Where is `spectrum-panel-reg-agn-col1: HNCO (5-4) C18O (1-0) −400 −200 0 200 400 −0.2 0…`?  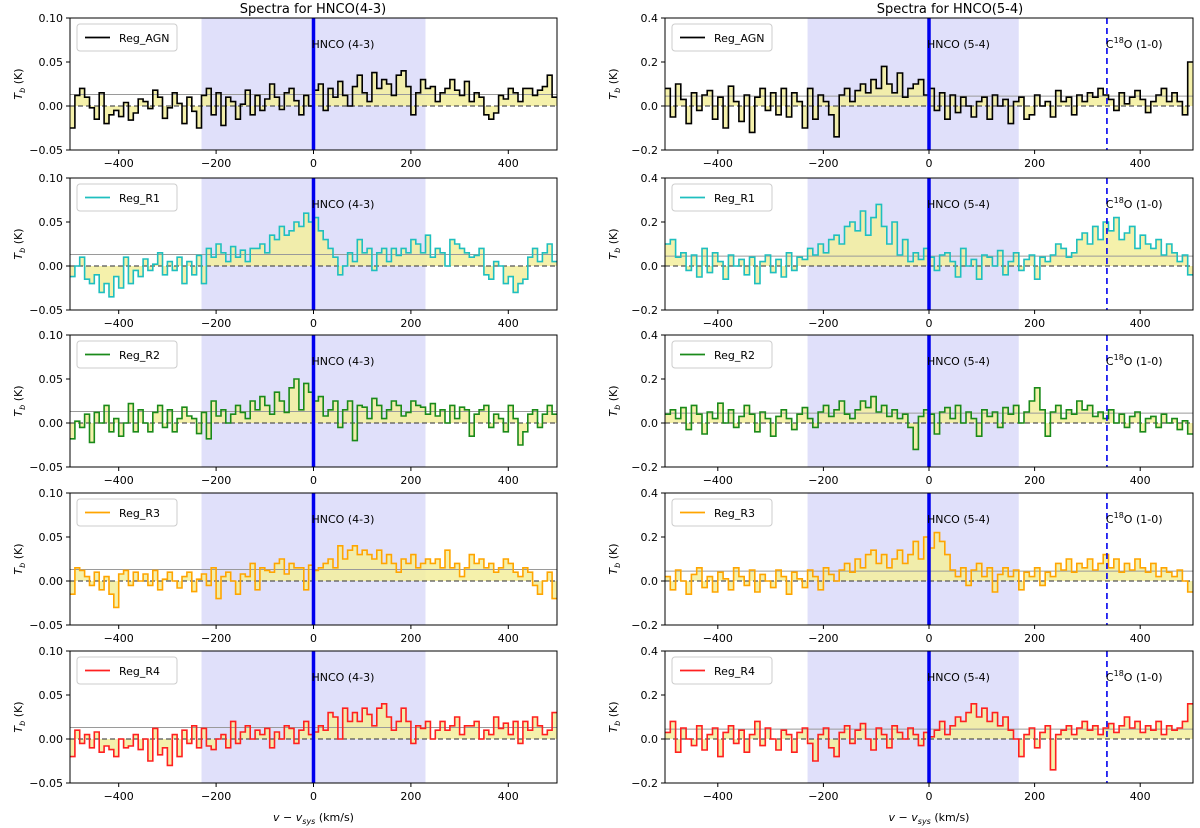
spectrum-panel-reg-agn-col1: HNCO (5-4) C18O (1-0) −400 −200 0 200 400 −0.2 0… is located at coordinates (900, 91).